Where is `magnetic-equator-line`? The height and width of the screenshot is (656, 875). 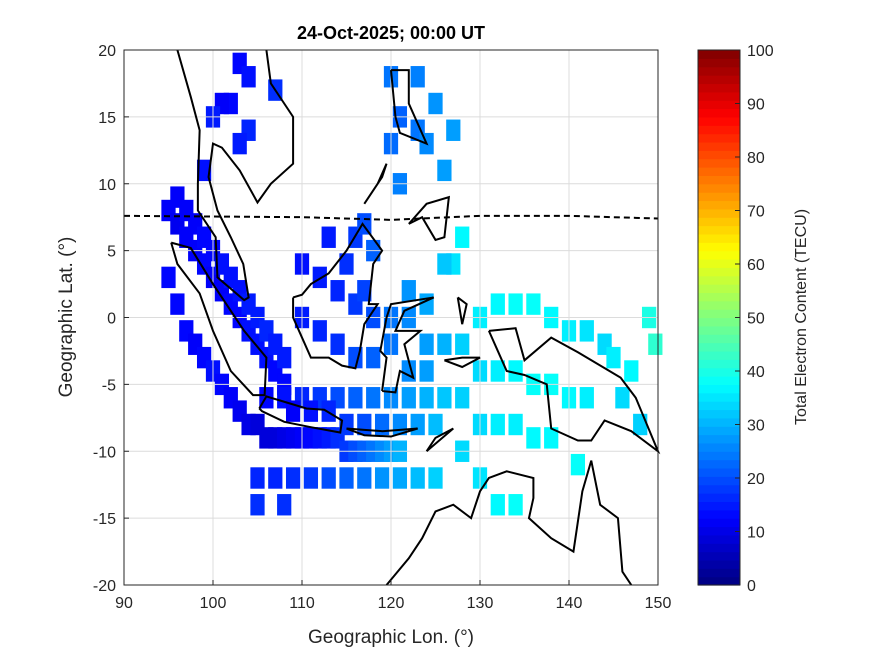 magnetic-equator-line is located at coordinates (391, 217).